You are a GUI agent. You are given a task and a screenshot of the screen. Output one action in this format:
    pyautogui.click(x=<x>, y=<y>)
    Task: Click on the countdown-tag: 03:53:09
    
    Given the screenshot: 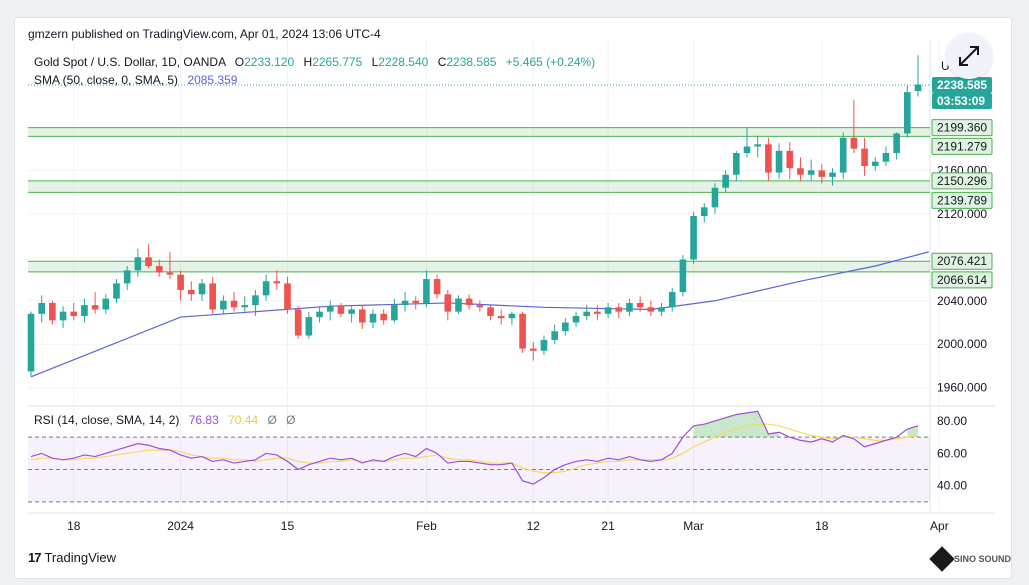 What is the action you would take?
    pyautogui.click(x=961, y=101)
    